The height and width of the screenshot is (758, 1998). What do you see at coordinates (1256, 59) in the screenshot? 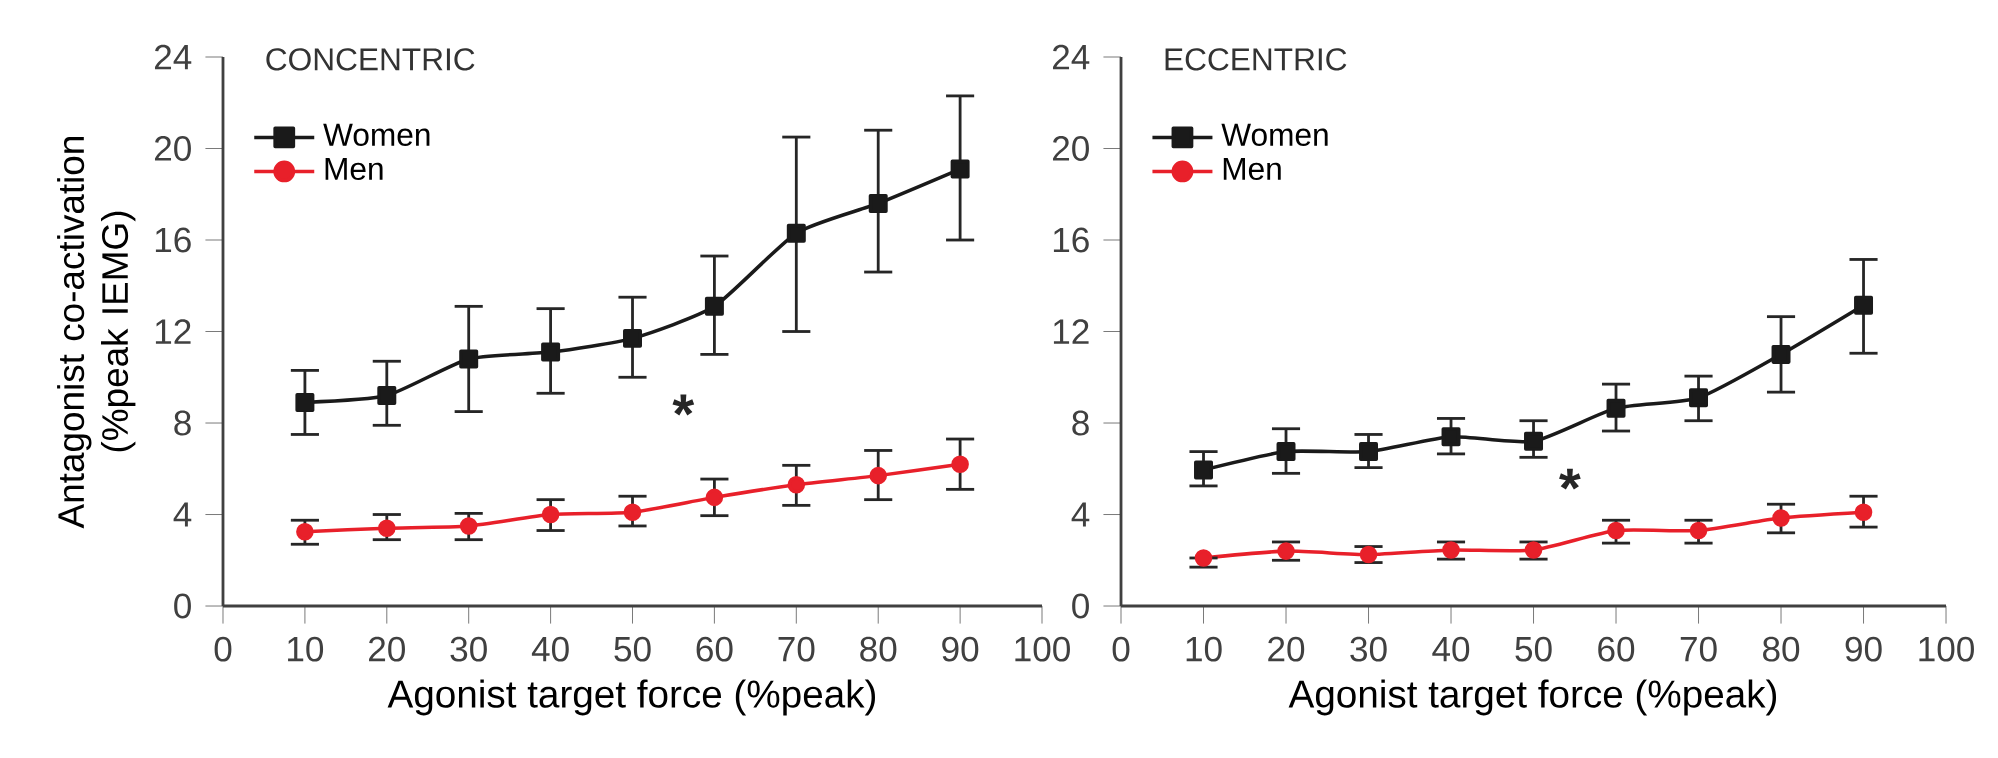
I see `chart-title: ECCENTRIC` at bounding box center [1256, 59].